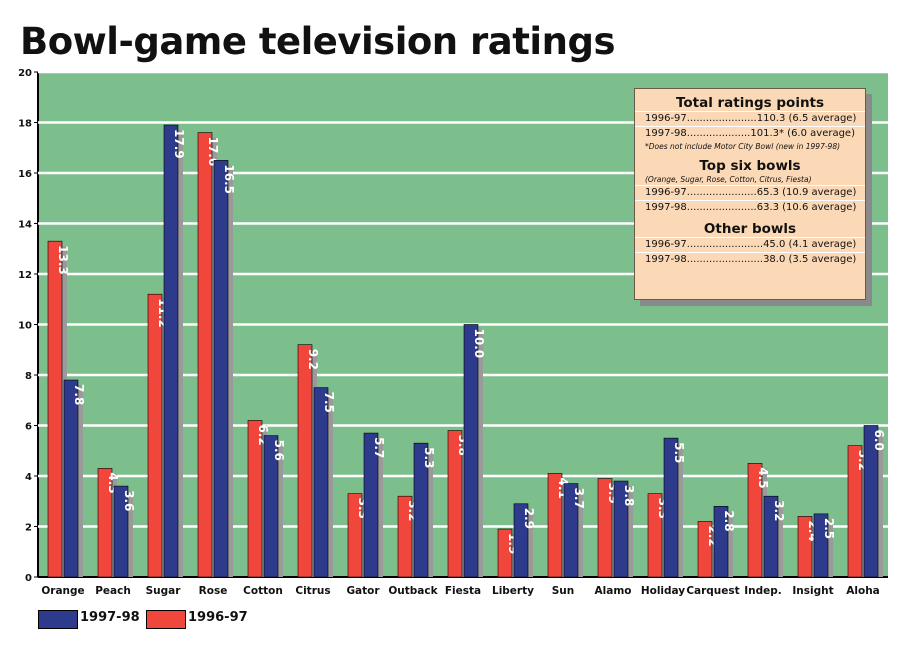 This screenshot has width=900, height=650. What do you see at coordinates (179, 144) in the screenshot?
I see `bar-value-label: 17.9` at bounding box center [179, 144].